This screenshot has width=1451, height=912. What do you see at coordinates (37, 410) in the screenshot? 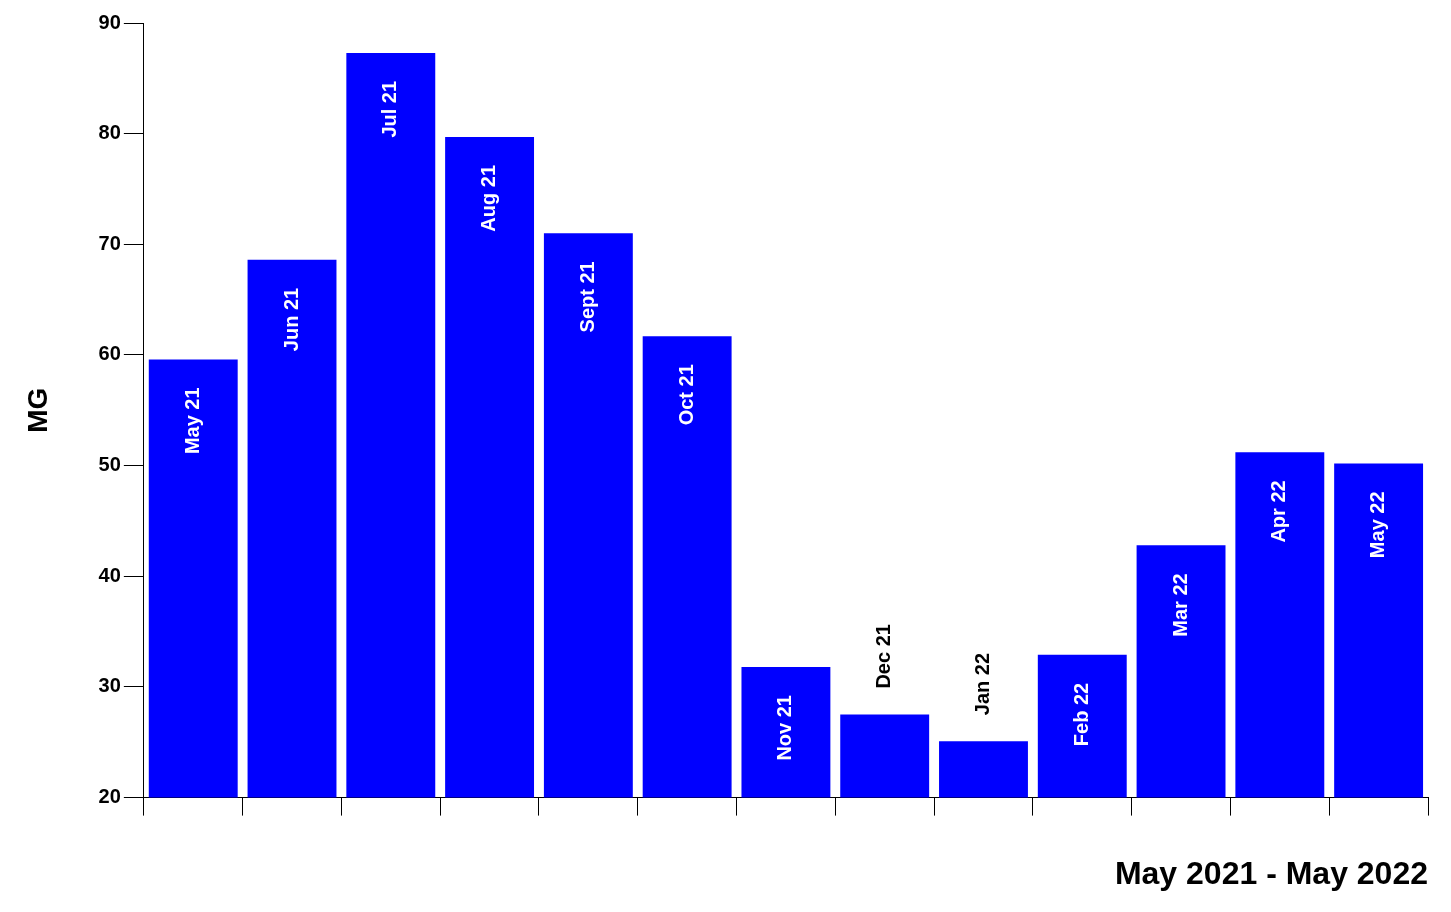
I see `y-axis-title: MG` at bounding box center [37, 410].